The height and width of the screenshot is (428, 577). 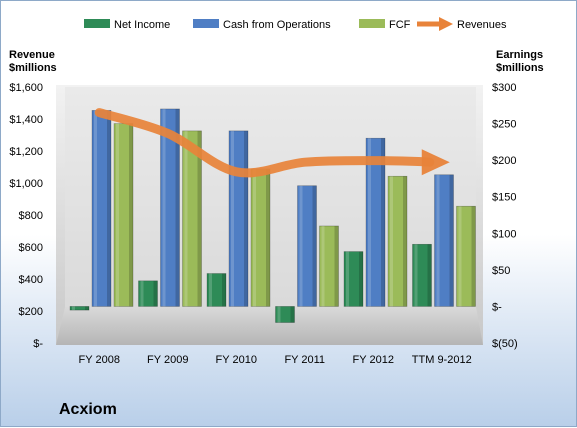 I want to click on category-label: FY 2010, so click(x=236, y=360).